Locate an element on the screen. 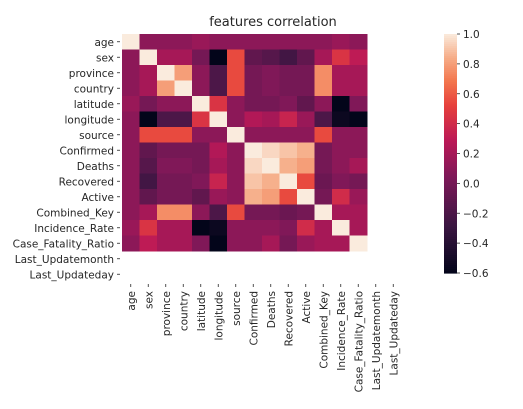  x-tick-label: province is located at coordinates (167, 313).